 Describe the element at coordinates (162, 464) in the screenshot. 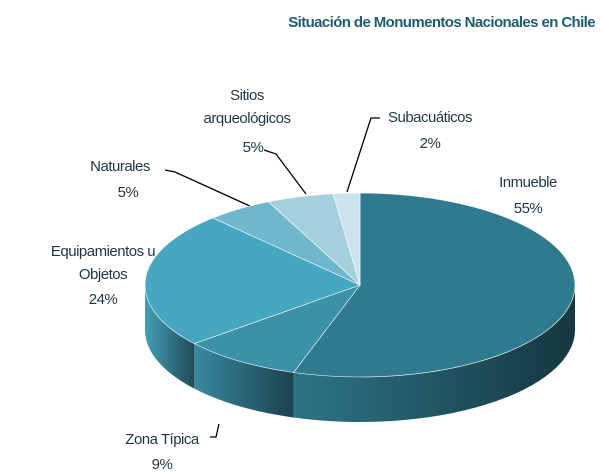

I see `slice-value-label: 9%` at that location.